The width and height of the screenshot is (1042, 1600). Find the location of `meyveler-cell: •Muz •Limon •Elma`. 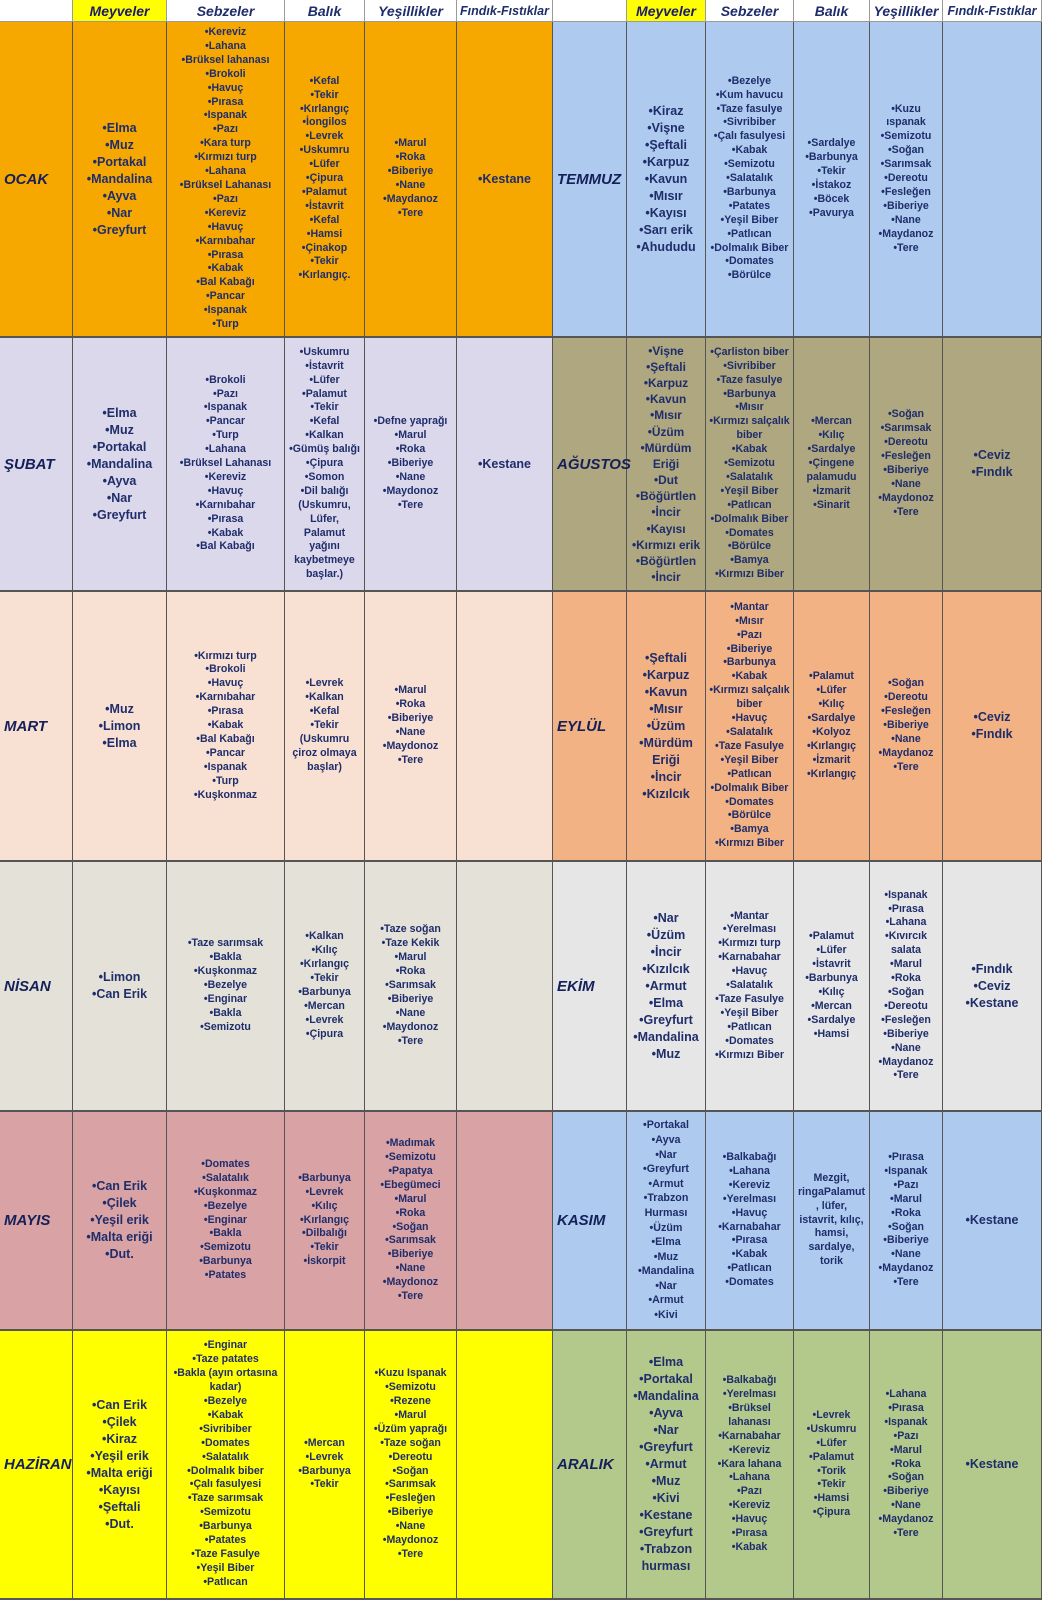

meyveler-cell: •Muz •Limon •Elma is located at coordinates (120, 726).